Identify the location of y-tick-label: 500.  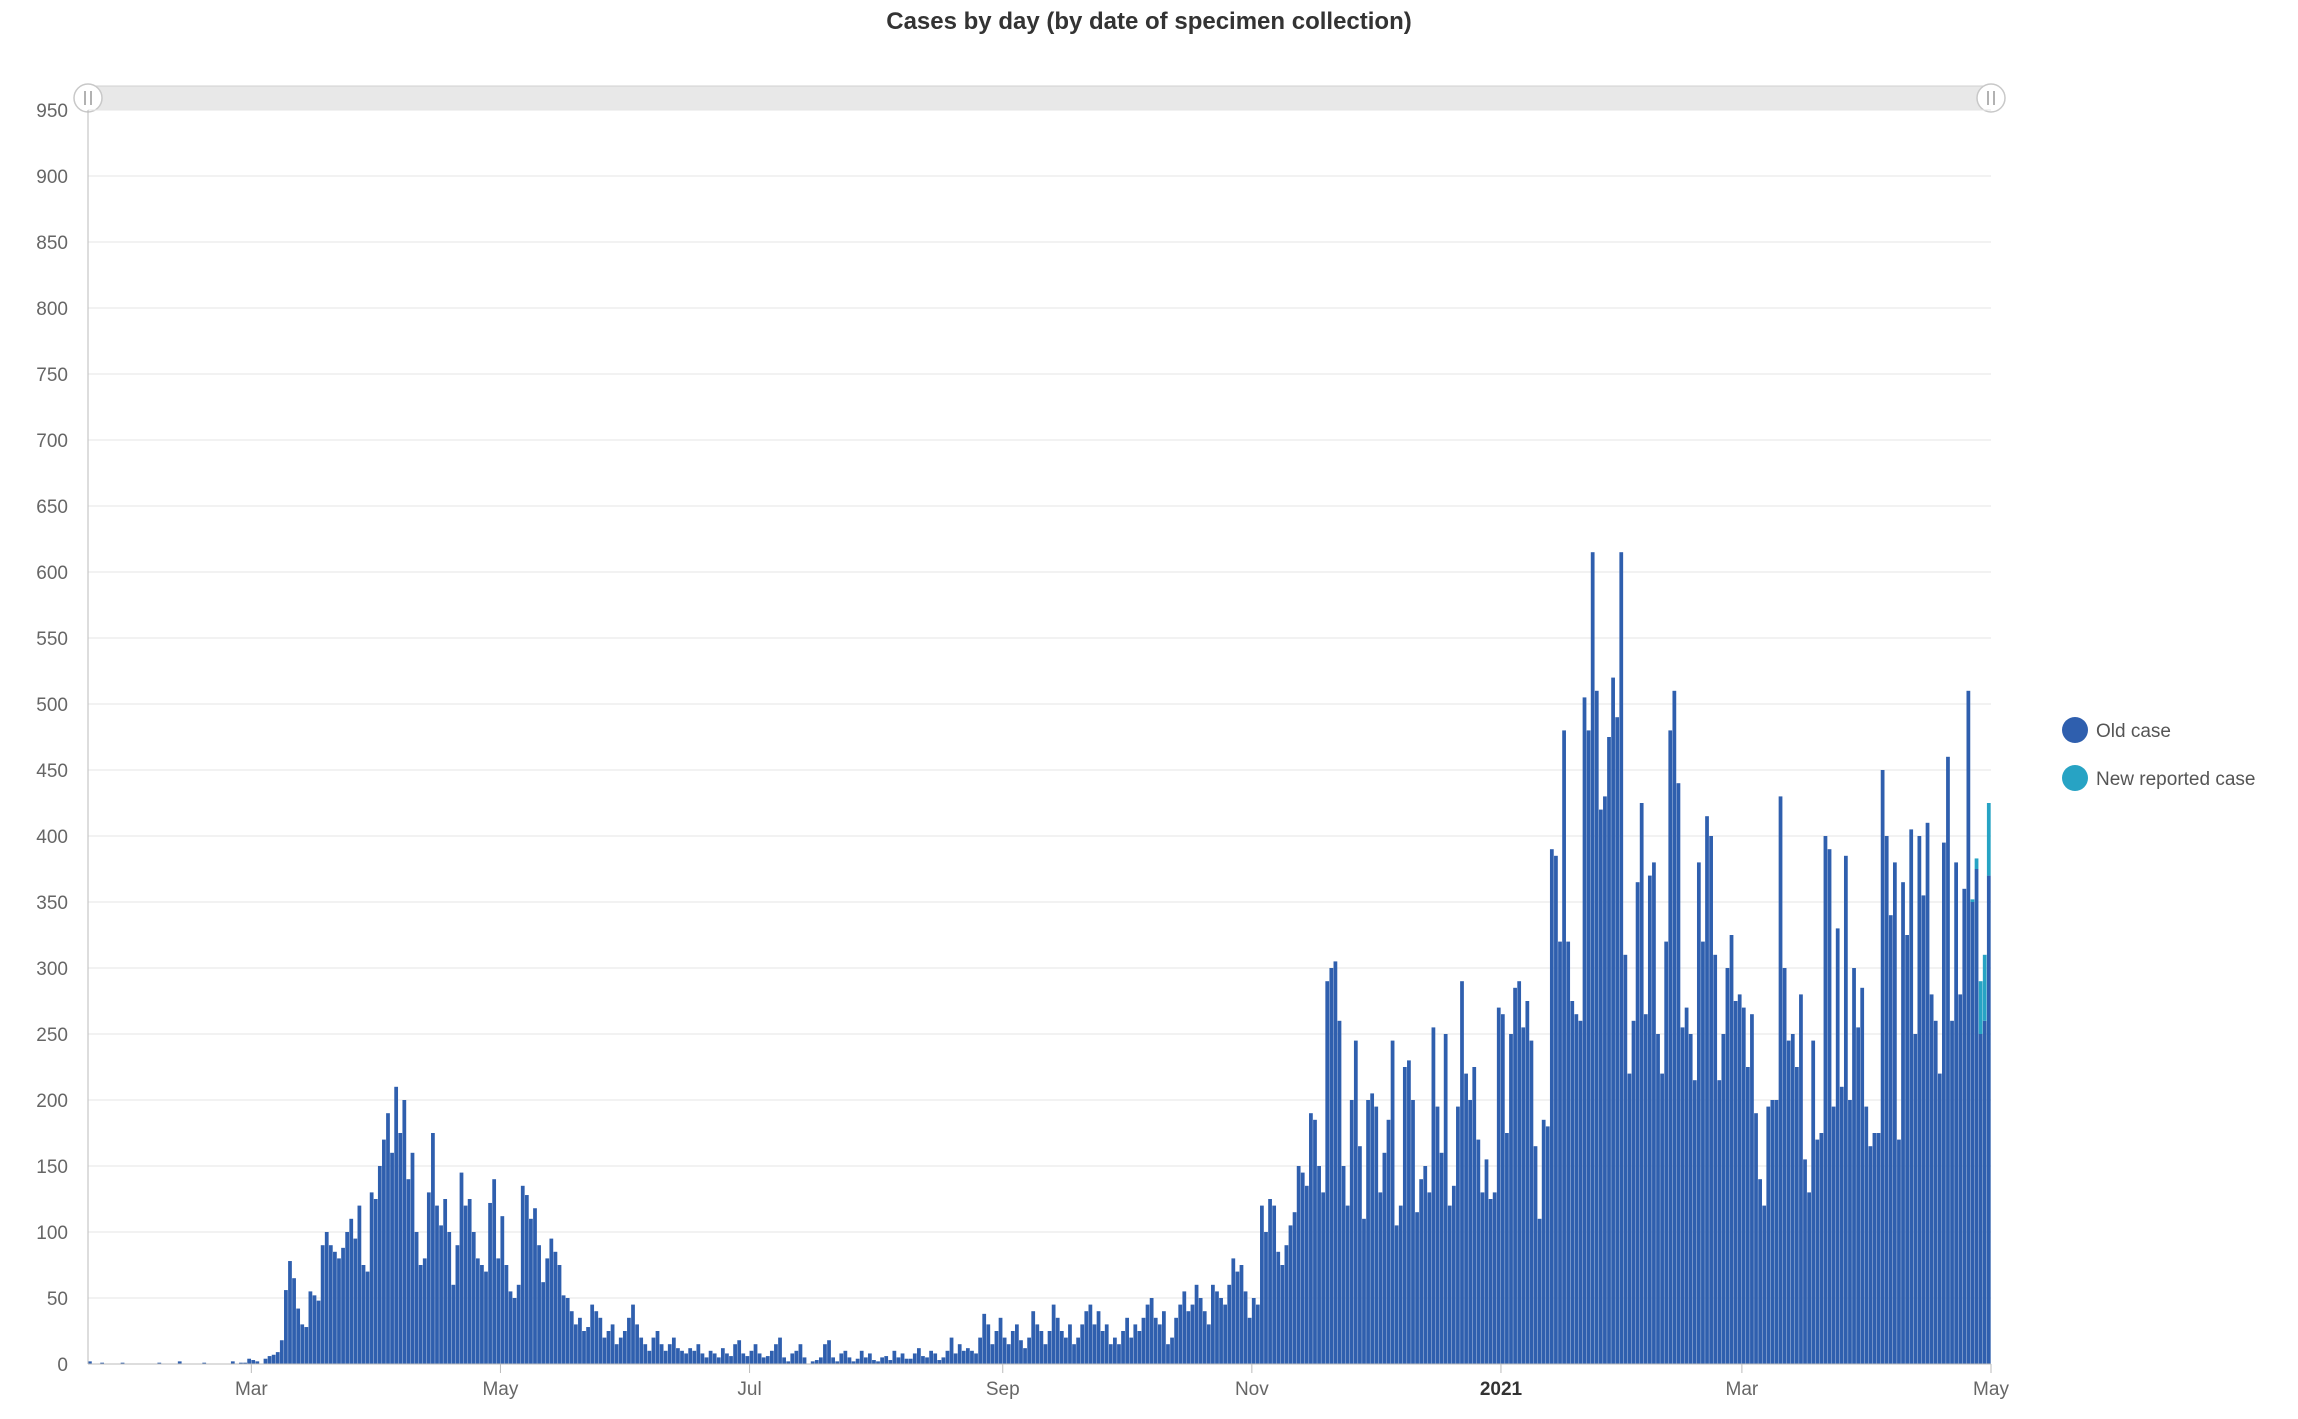
(52, 705).